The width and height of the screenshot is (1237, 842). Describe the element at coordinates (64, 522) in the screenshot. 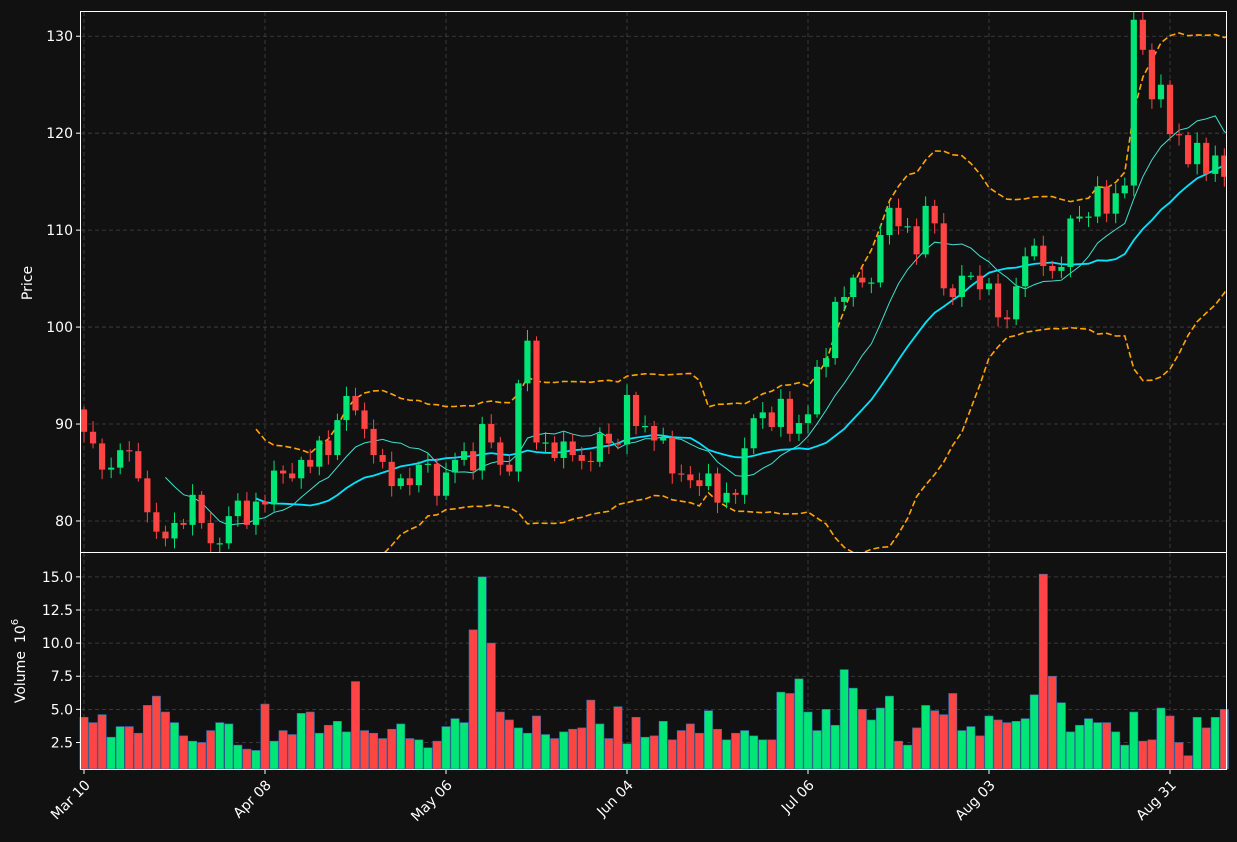

I see `price-y-tick-label: 80` at that location.